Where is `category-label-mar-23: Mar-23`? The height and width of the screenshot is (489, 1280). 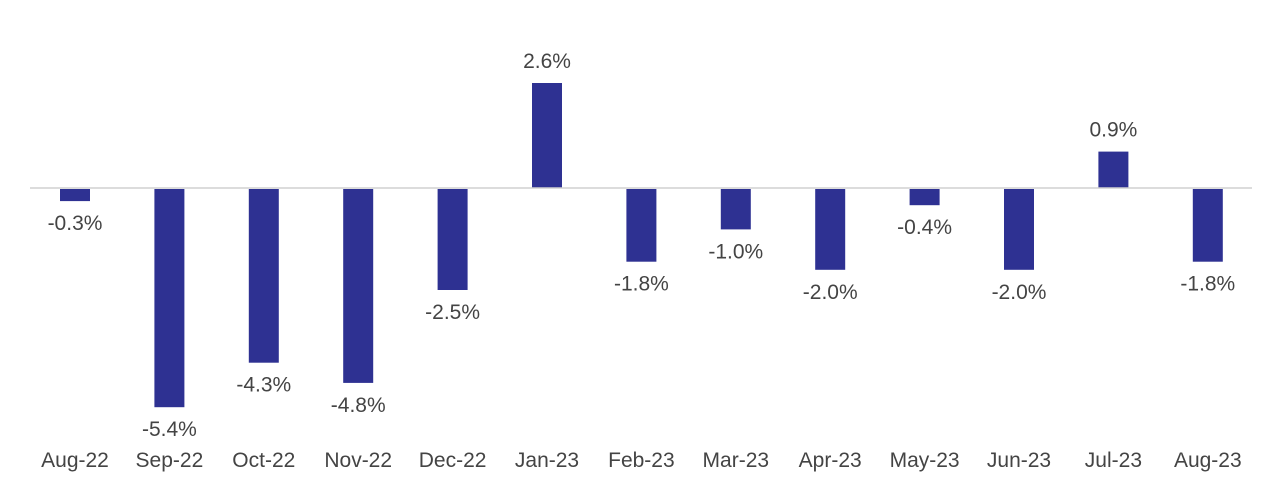
category-label-mar-23: Mar-23 is located at coordinates (736, 460).